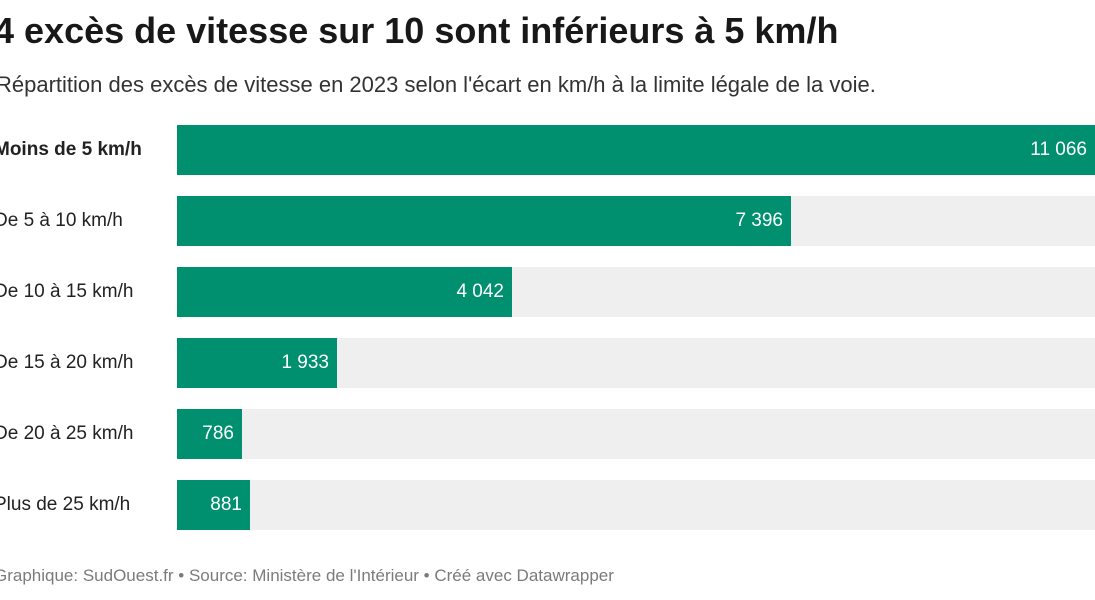 The height and width of the screenshot is (600, 1095). I want to click on category-label: Plus de 25 km/h, so click(65, 504).